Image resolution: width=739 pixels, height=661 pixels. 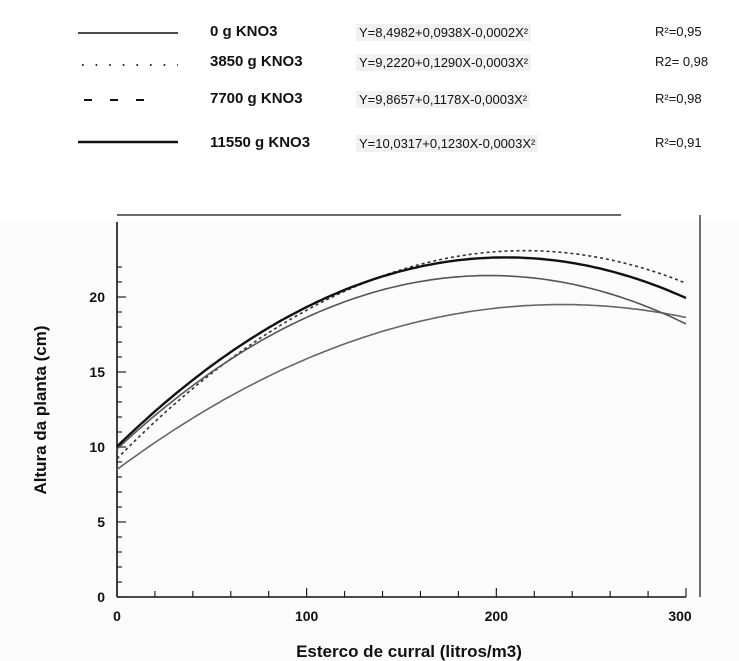 I want to click on legend-label: 7700 g KNO3, so click(x=256, y=98).